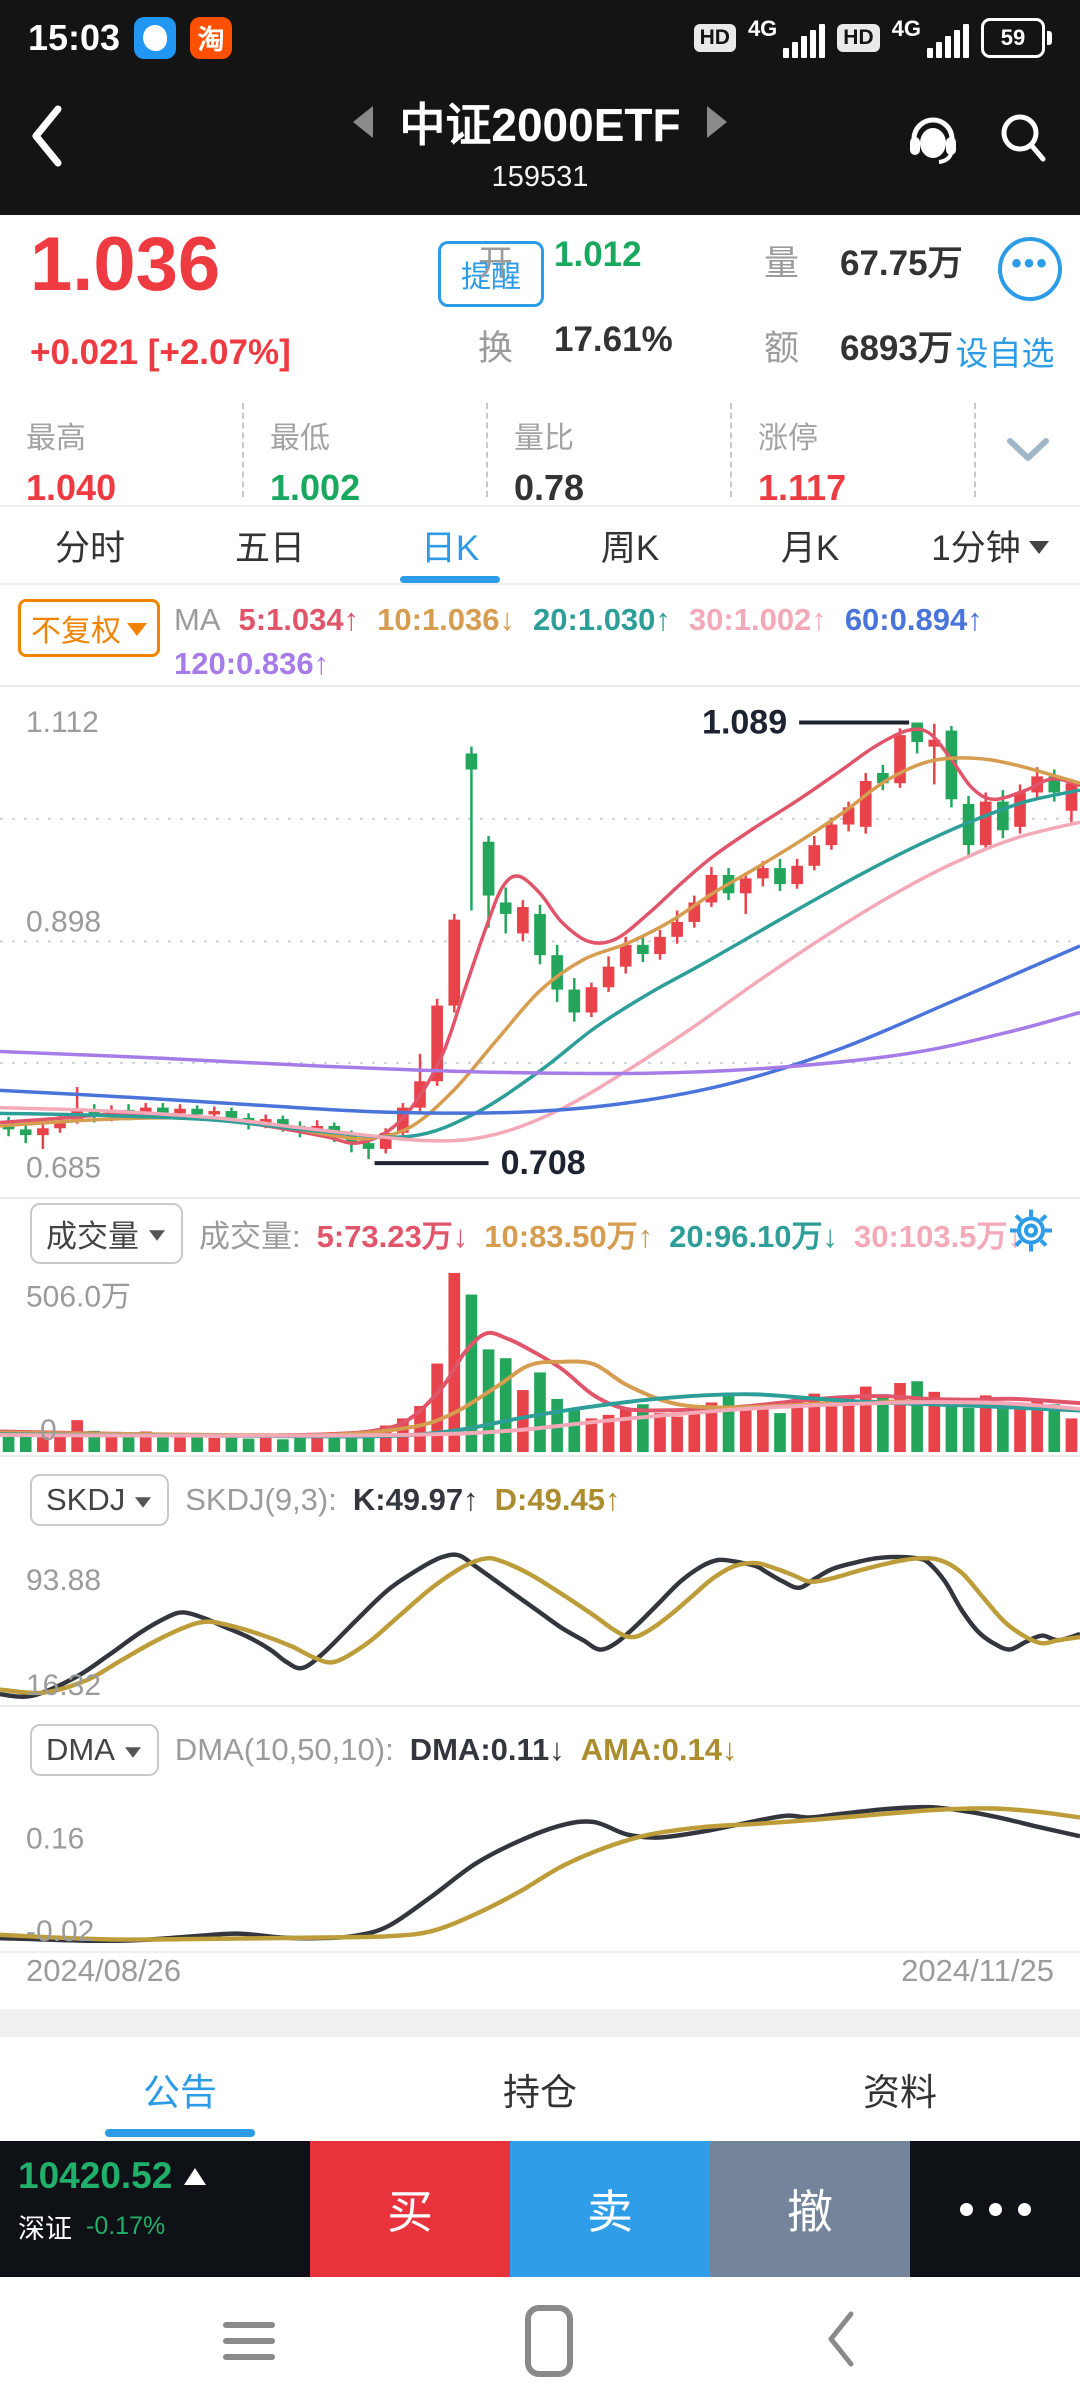 The image size is (1080, 2400). I want to click on market-change: -0.17%, so click(126, 2226).